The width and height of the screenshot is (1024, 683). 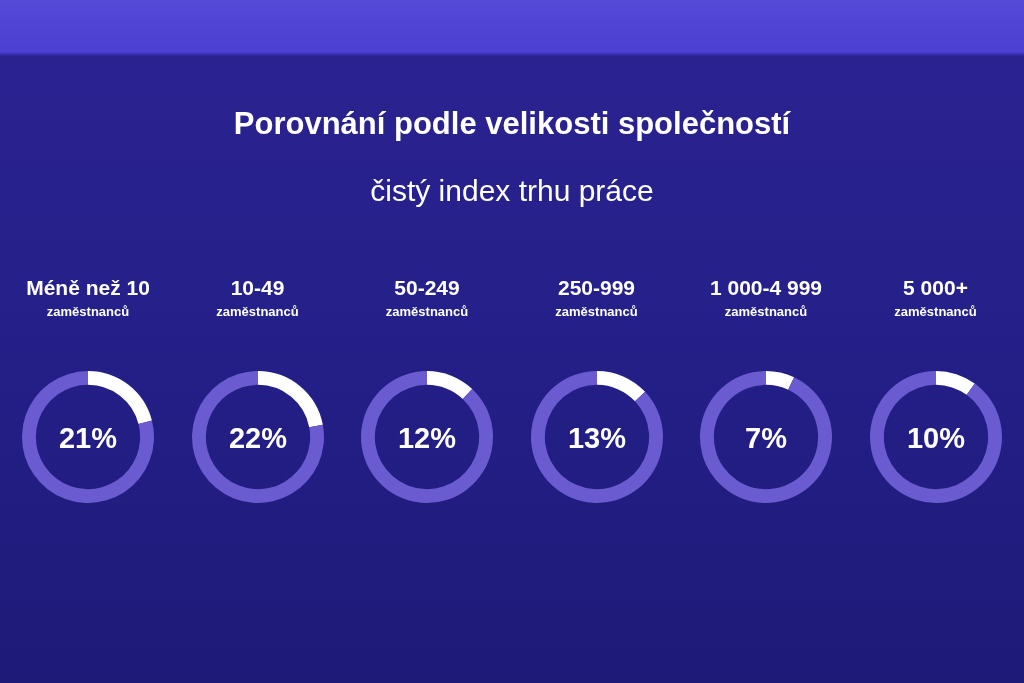 I want to click on chart-title: 250-999, so click(x=596, y=288).